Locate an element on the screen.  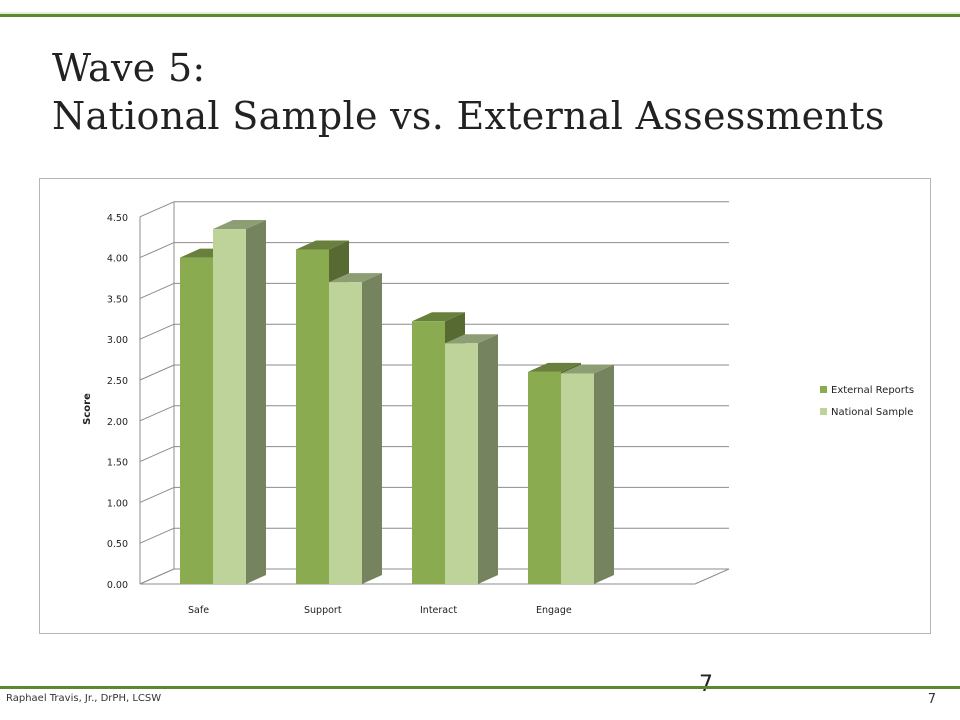
footer-page-number: 7 is located at coordinates (931, 699).